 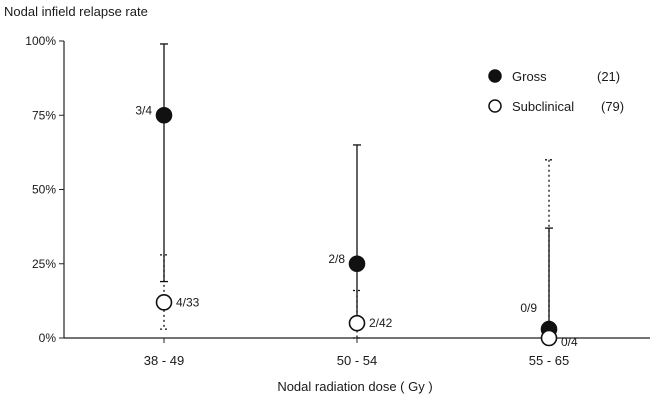 What do you see at coordinates (495, 106) in the screenshot?
I see `legend-subclinical-marker` at bounding box center [495, 106].